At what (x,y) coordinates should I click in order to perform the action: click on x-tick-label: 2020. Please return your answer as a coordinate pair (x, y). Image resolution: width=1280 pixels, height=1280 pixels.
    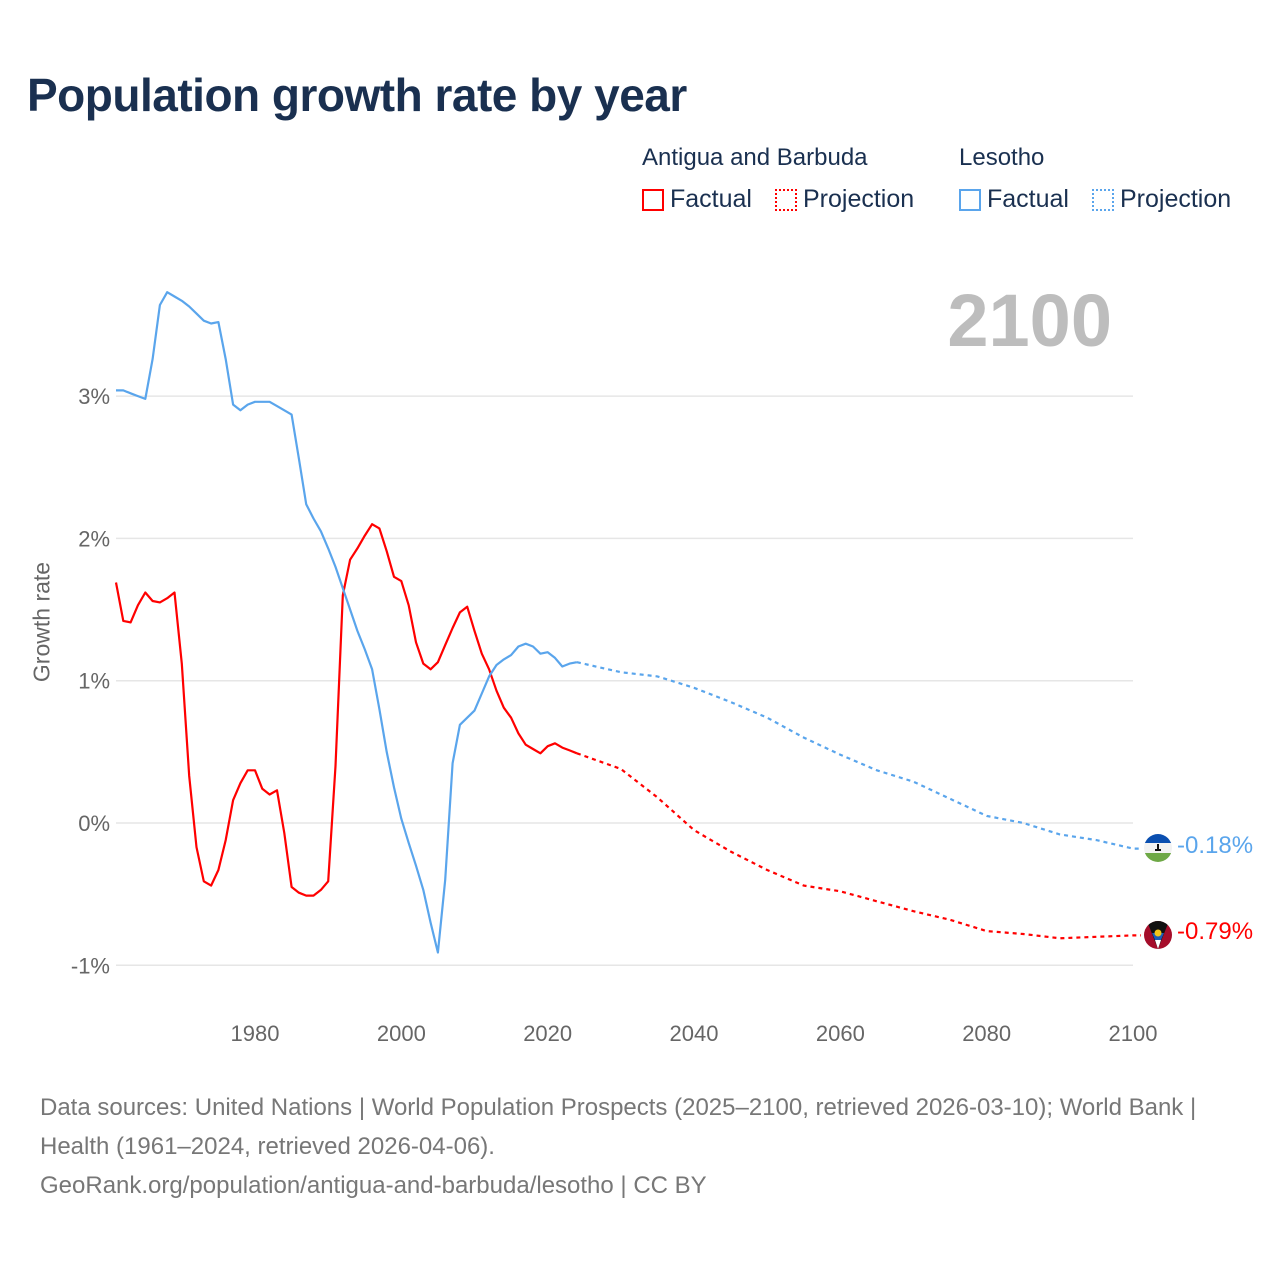
    Looking at the image, I should click on (547, 1033).